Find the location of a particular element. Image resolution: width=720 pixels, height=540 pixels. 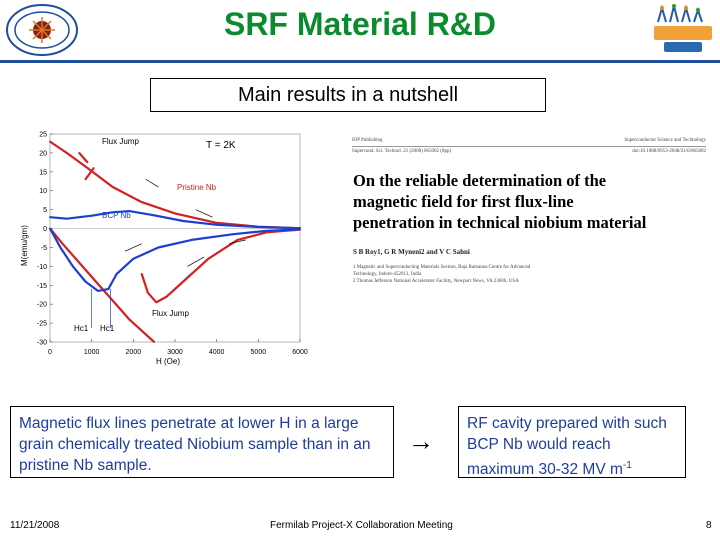

footer-page-number: 8 is located at coordinates (709, 525).